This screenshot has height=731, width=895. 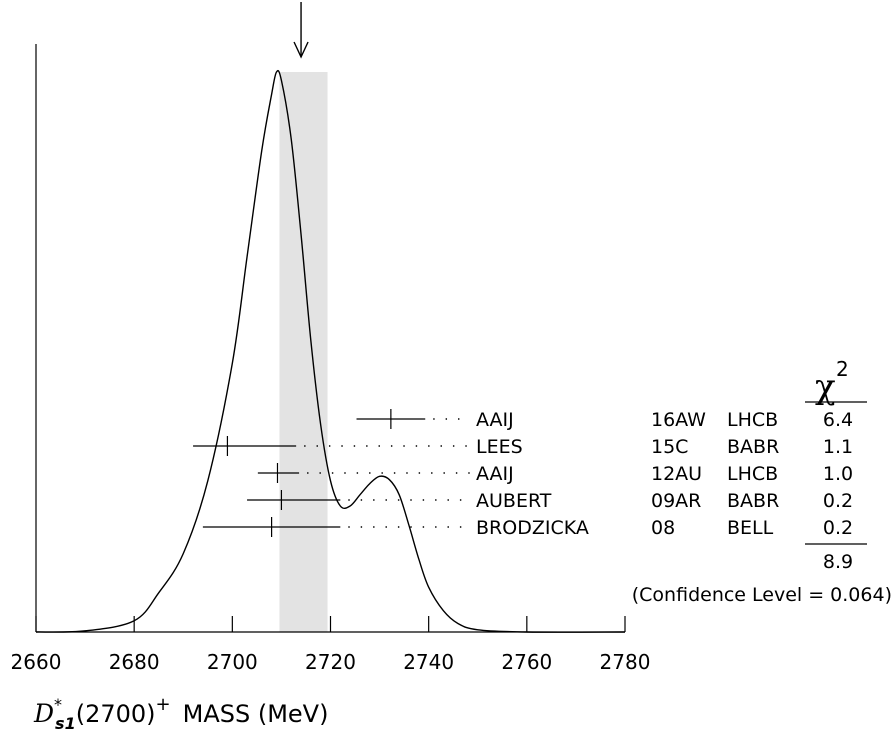 I want to click on measurement-year: 08, so click(x=663, y=528).